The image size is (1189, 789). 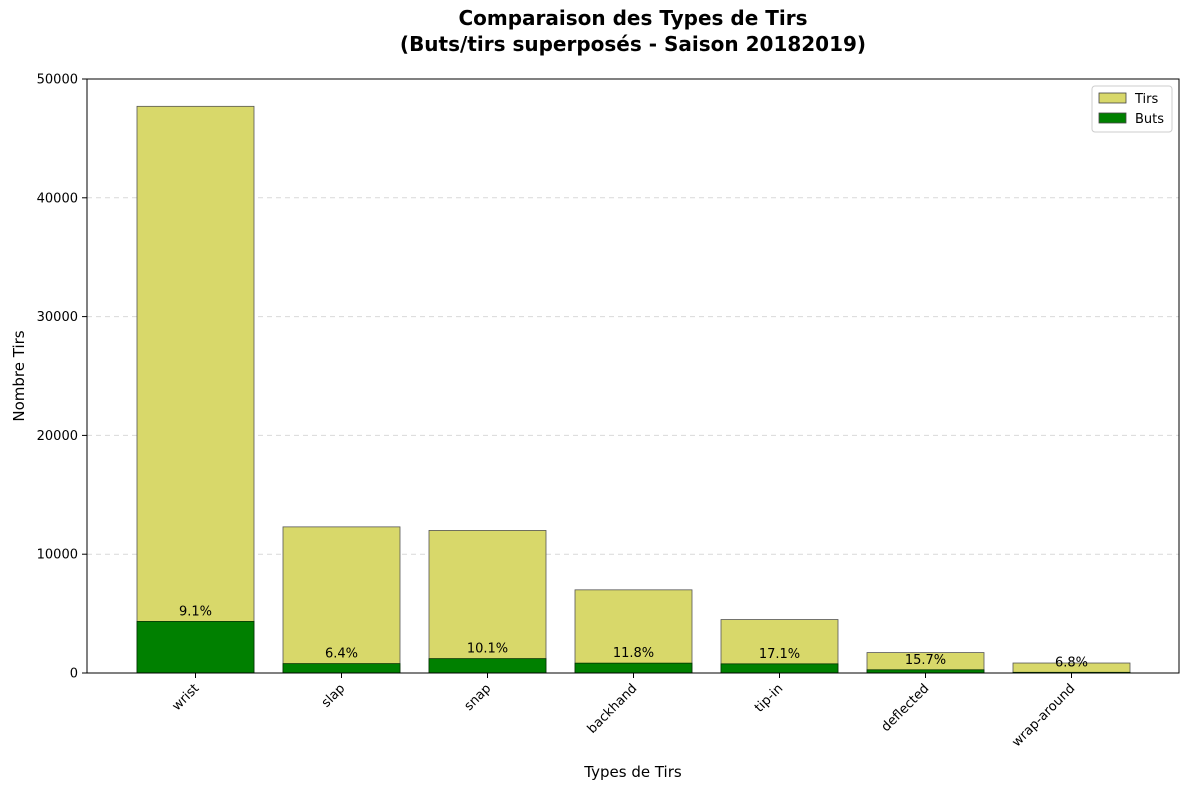 I want to click on legend-swatch-tirs, so click(x=1112, y=98).